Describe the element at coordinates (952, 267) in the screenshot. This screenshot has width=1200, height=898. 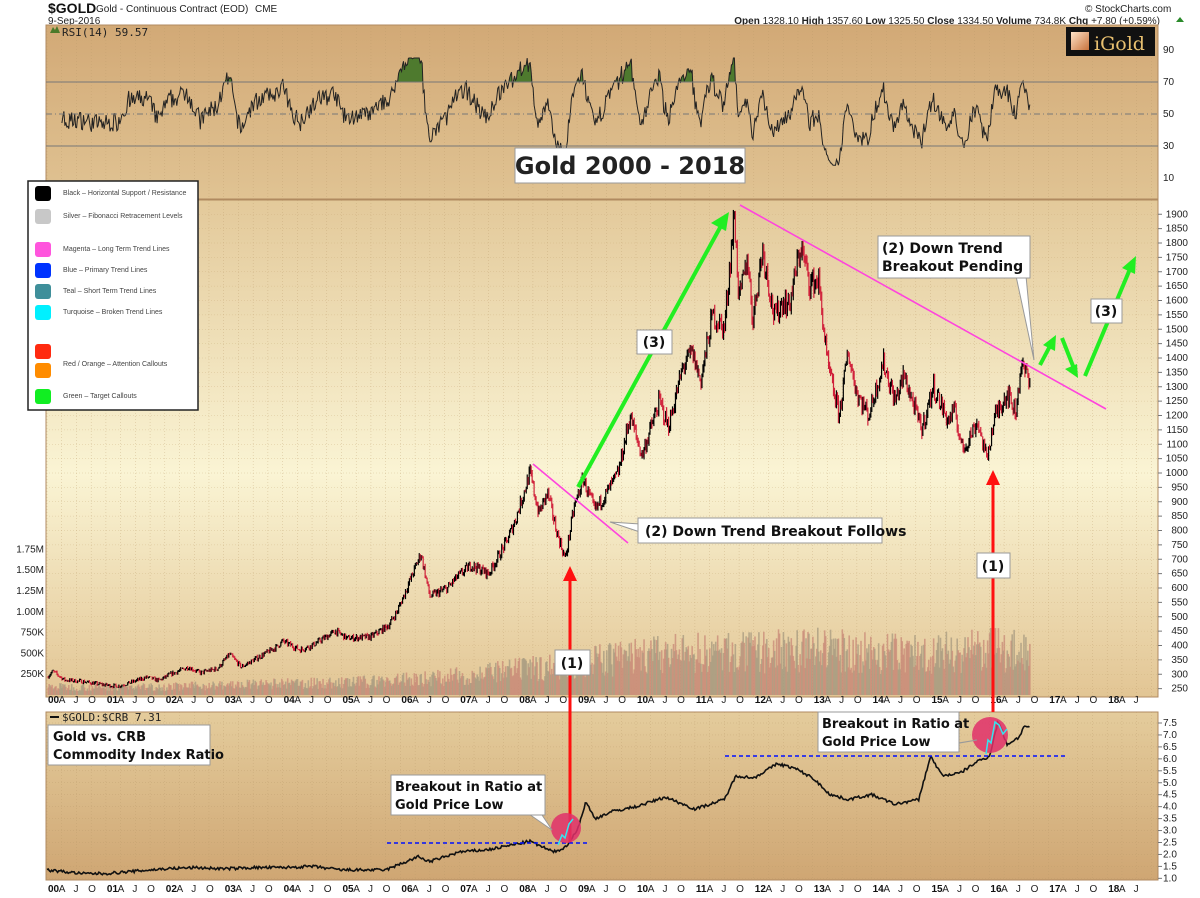
I see `callout-text: Breakout Pending` at that location.